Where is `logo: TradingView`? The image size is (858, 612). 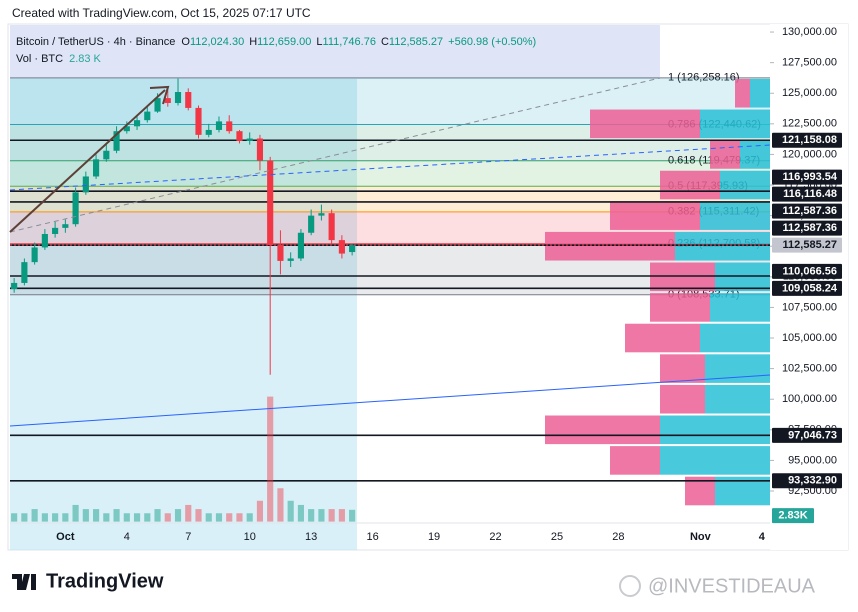
logo: TradingView is located at coordinates (88, 581).